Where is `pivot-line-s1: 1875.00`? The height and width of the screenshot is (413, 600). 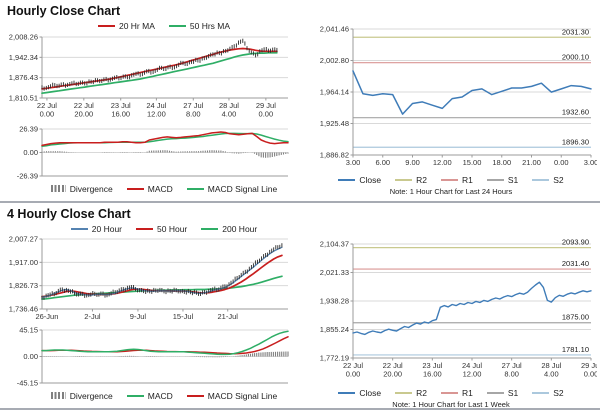 pivot-line-s1: 1875.00 is located at coordinates (472, 318).